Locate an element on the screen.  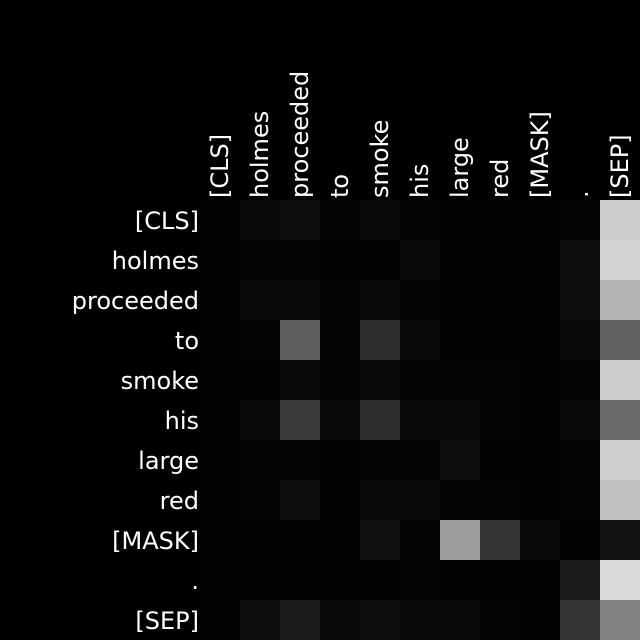
y-tick-label: red is located at coordinates (179, 501).